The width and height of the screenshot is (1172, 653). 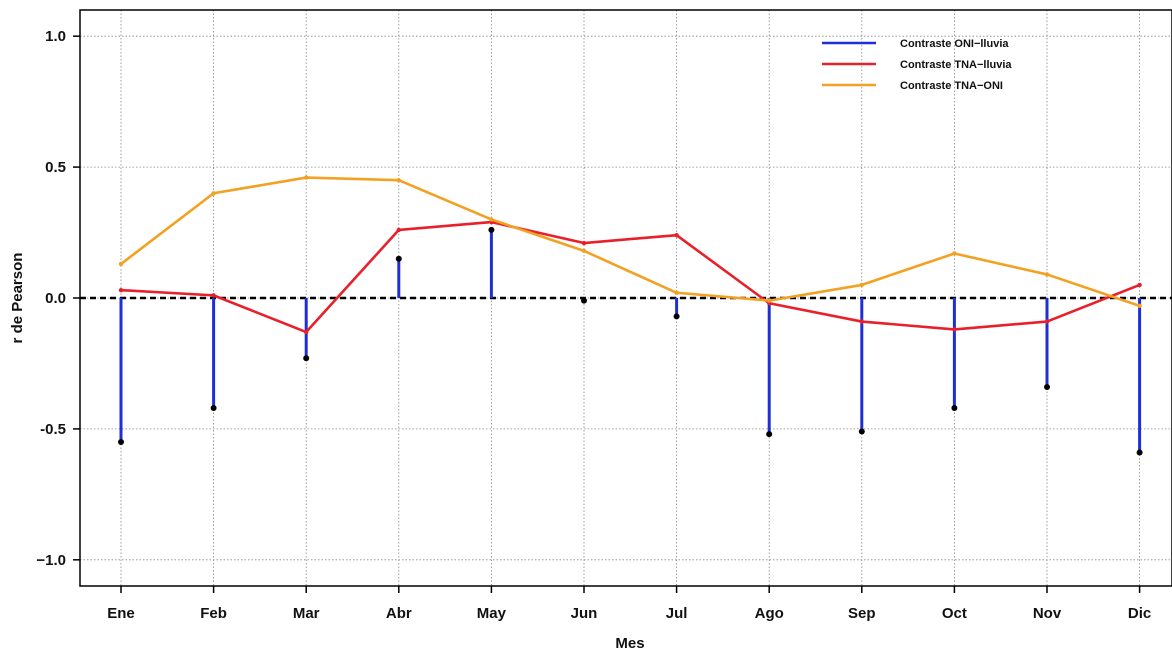 I want to click on x-tick-label: May, so click(x=492, y=613).